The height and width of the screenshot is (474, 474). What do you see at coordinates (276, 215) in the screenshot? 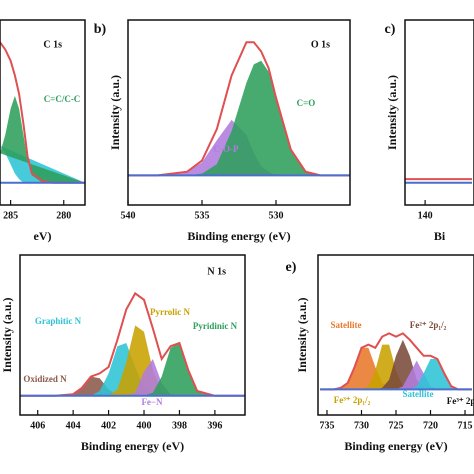
I see `x-tick-label: 530` at bounding box center [276, 215].